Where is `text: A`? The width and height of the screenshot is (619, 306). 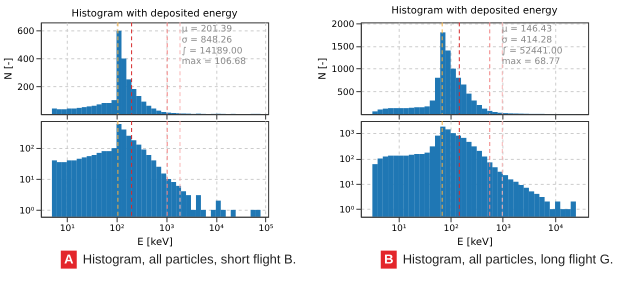 text: A is located at coordinates (69, 259).